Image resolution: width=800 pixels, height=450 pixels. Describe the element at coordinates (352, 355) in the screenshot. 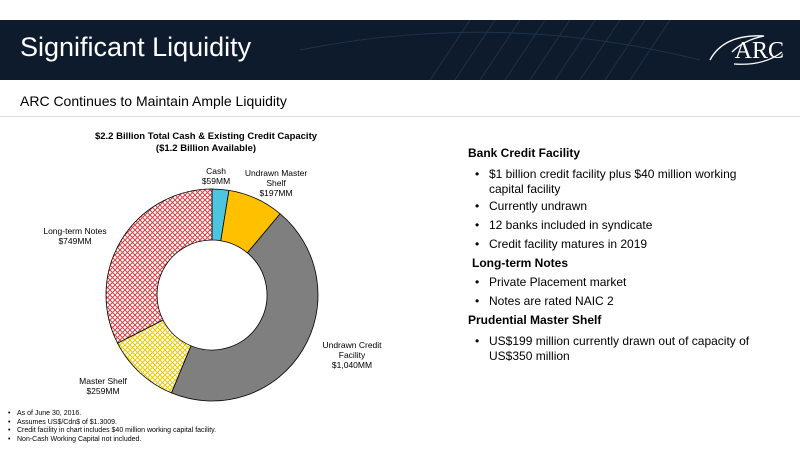

I see `label-undrawn-credit-facility: Undrawn Credit Facility $1,040MM` at that location.